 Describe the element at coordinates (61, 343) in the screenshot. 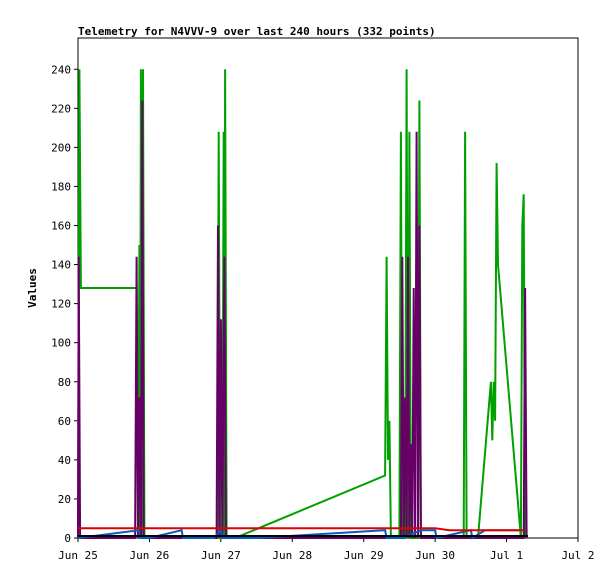

I see `y-tick-label: 100` at that location.